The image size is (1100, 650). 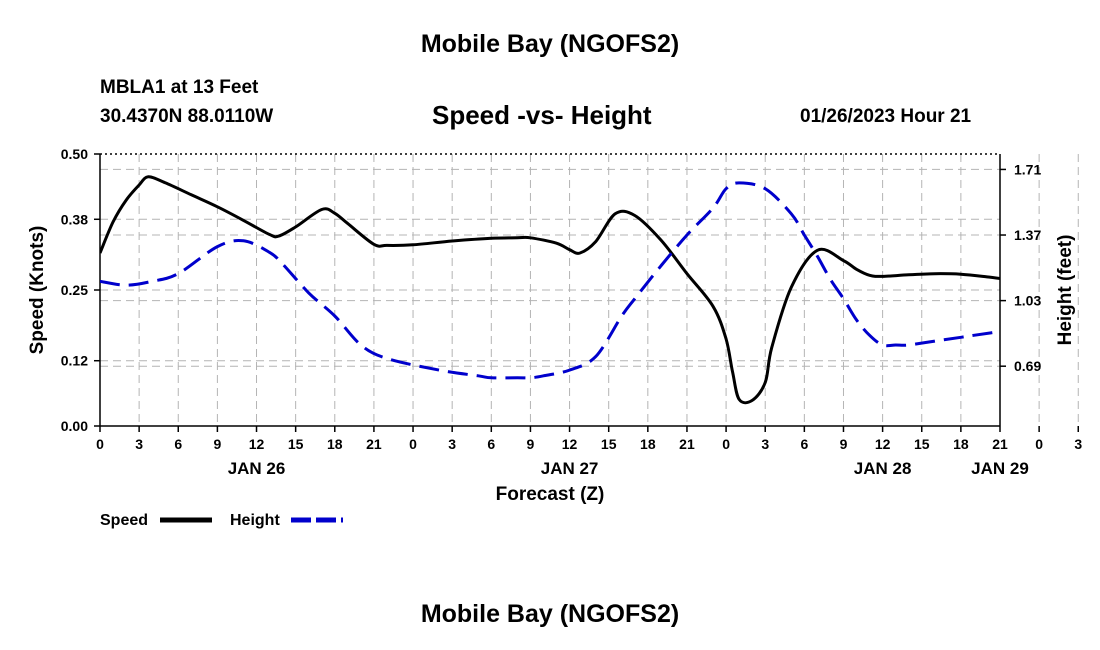 What do you see at coordinates (37, 290) in the screenshot?
I see `y-axis-title: Speed (Knots)` at bounding box center [37, 290].